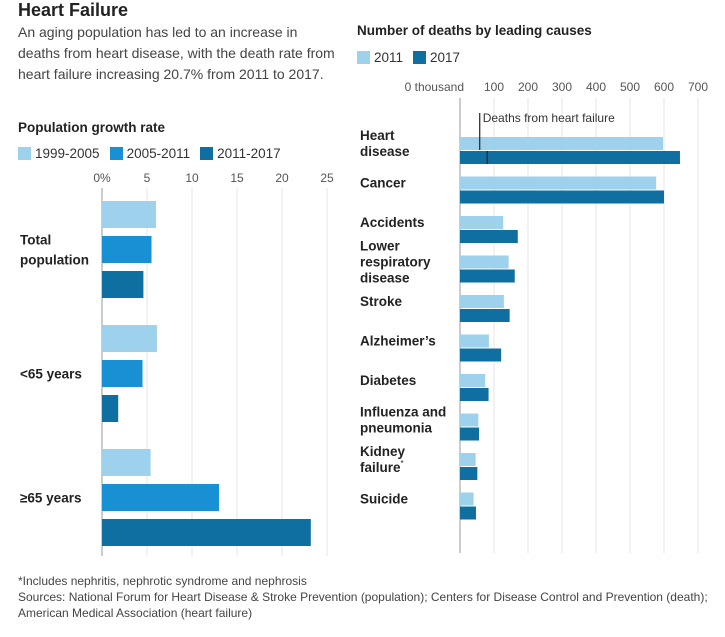 The width and height of the screenshot is (725, 637). I want to click on category-label: Kidney, so click(383, 451).